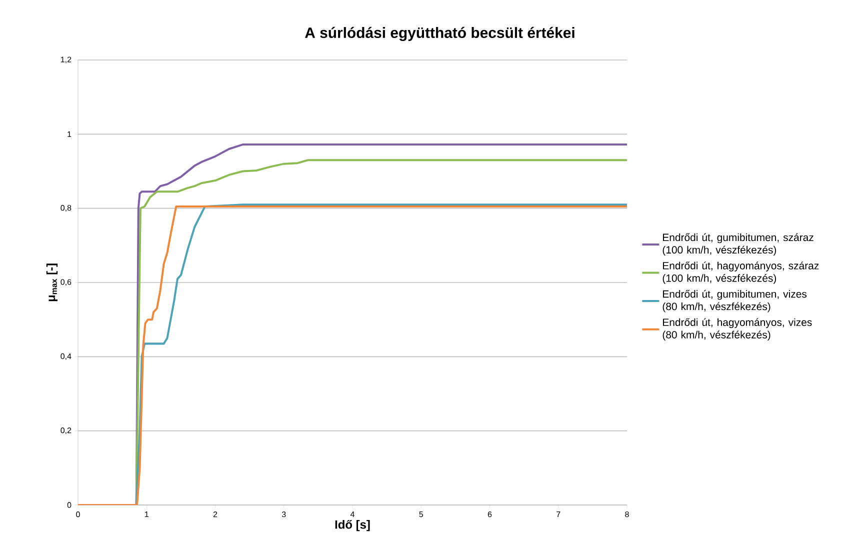 The width and height of the screenshot is (850, 558). I want to click on text: μ$_{max}$ [-], so click(52, 283).